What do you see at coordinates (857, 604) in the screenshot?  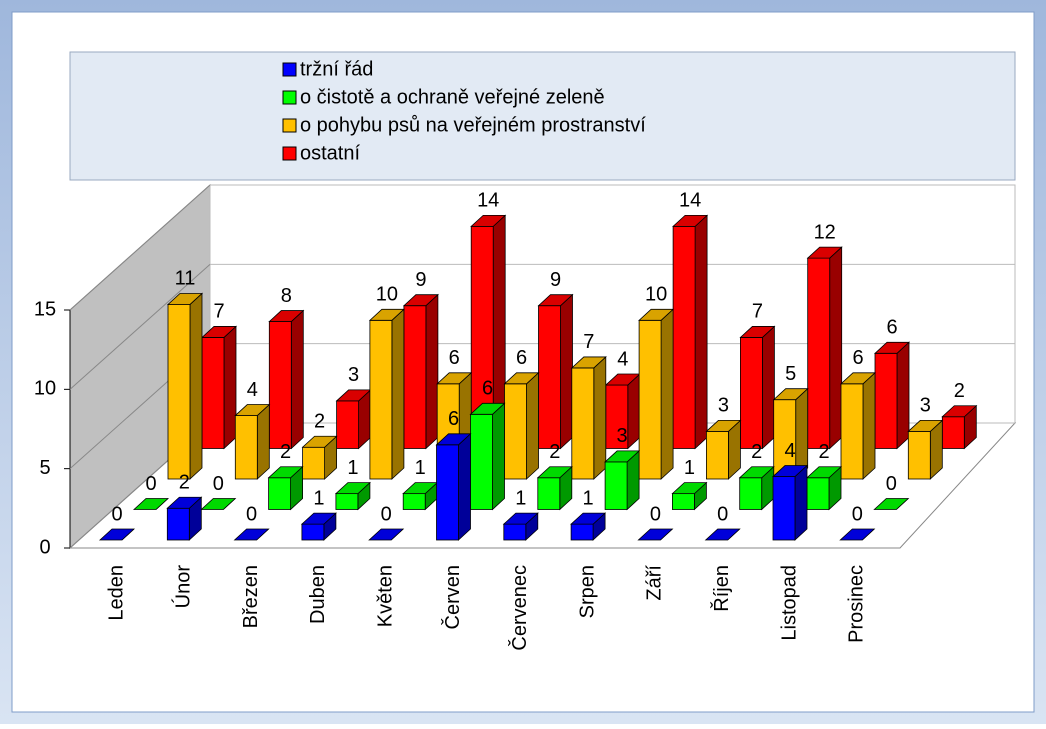 I see `x-tick-label: Prosinec` at bounding box center [857, 604].